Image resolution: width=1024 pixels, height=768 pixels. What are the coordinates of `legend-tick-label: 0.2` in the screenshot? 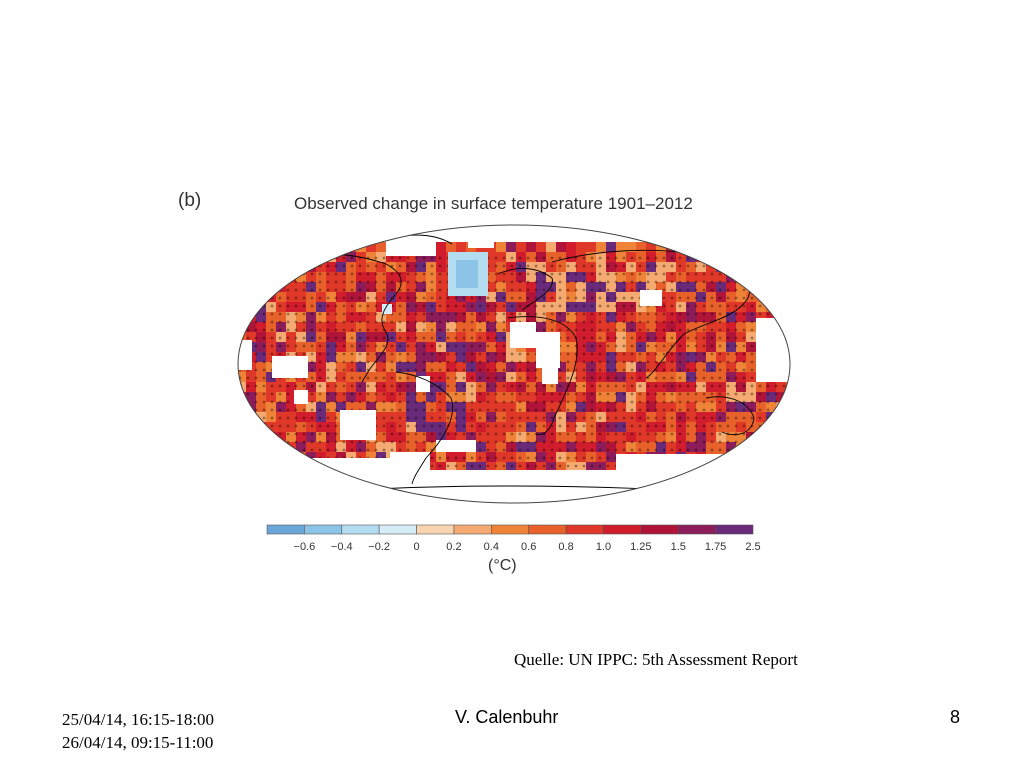 It's located at (453, 547).